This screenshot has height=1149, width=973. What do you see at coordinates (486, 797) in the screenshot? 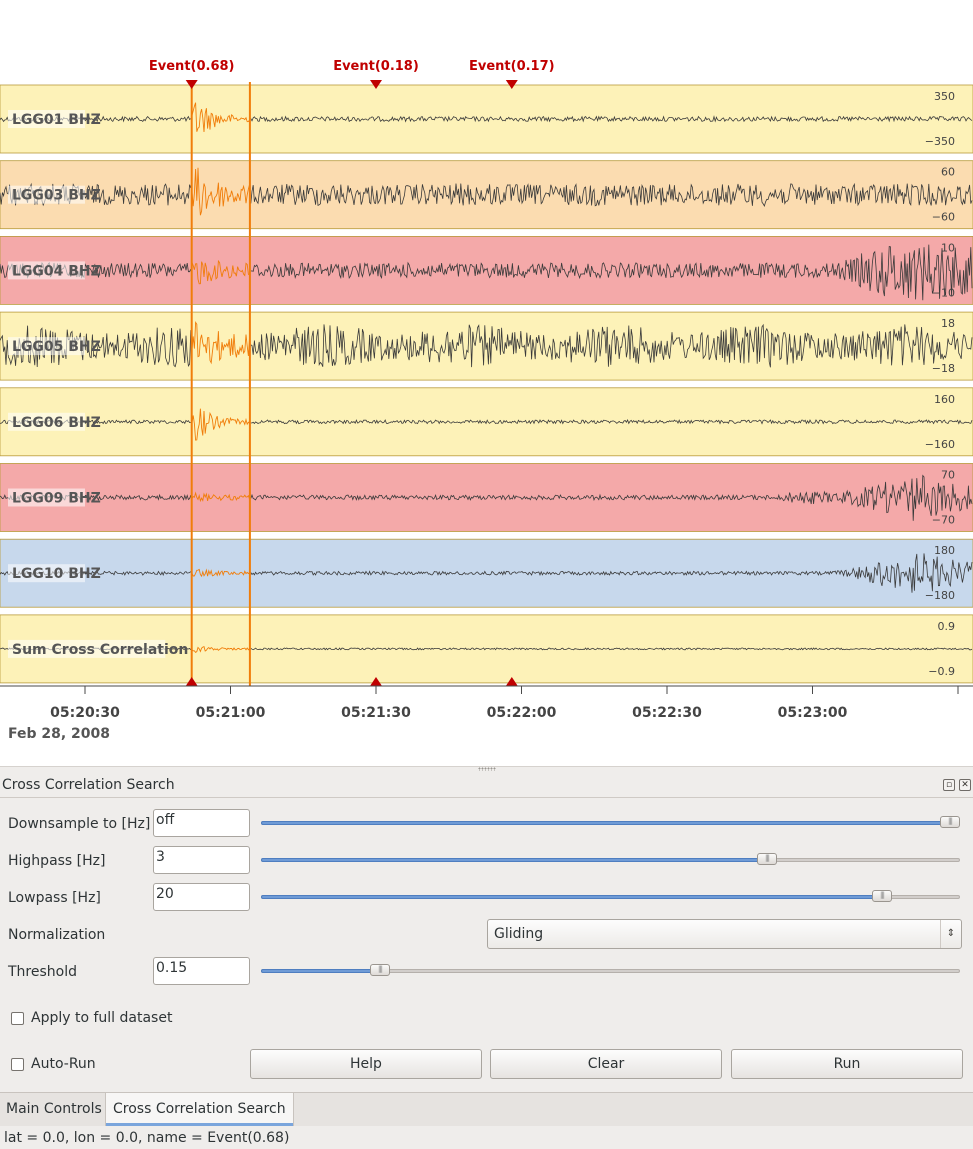
I see `panel-divider` at bounding box center [486, 797].